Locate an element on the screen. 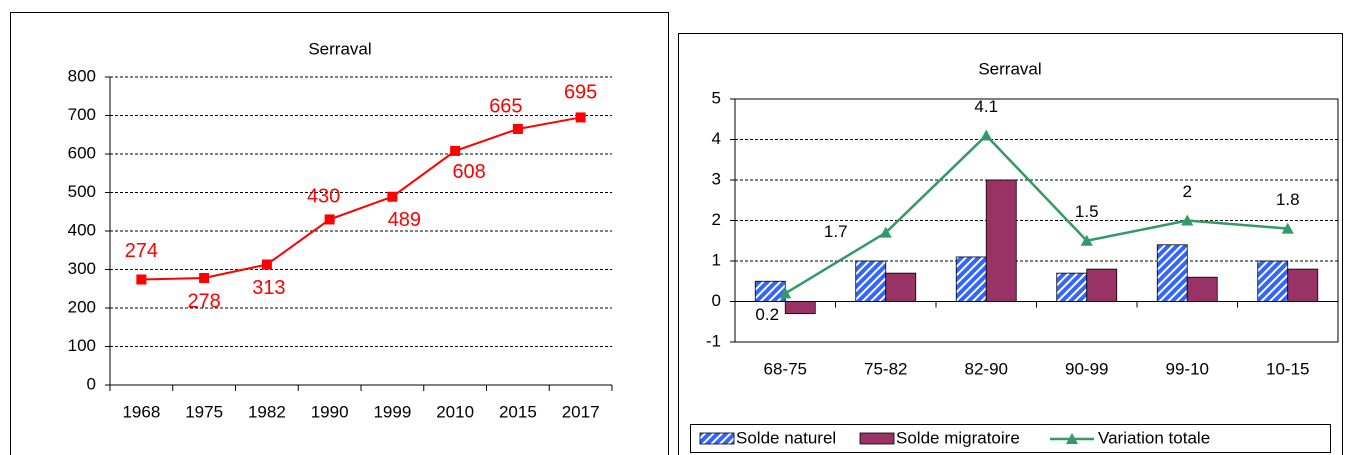  y-tick-label: 1 is located at coordinates (716, 259).